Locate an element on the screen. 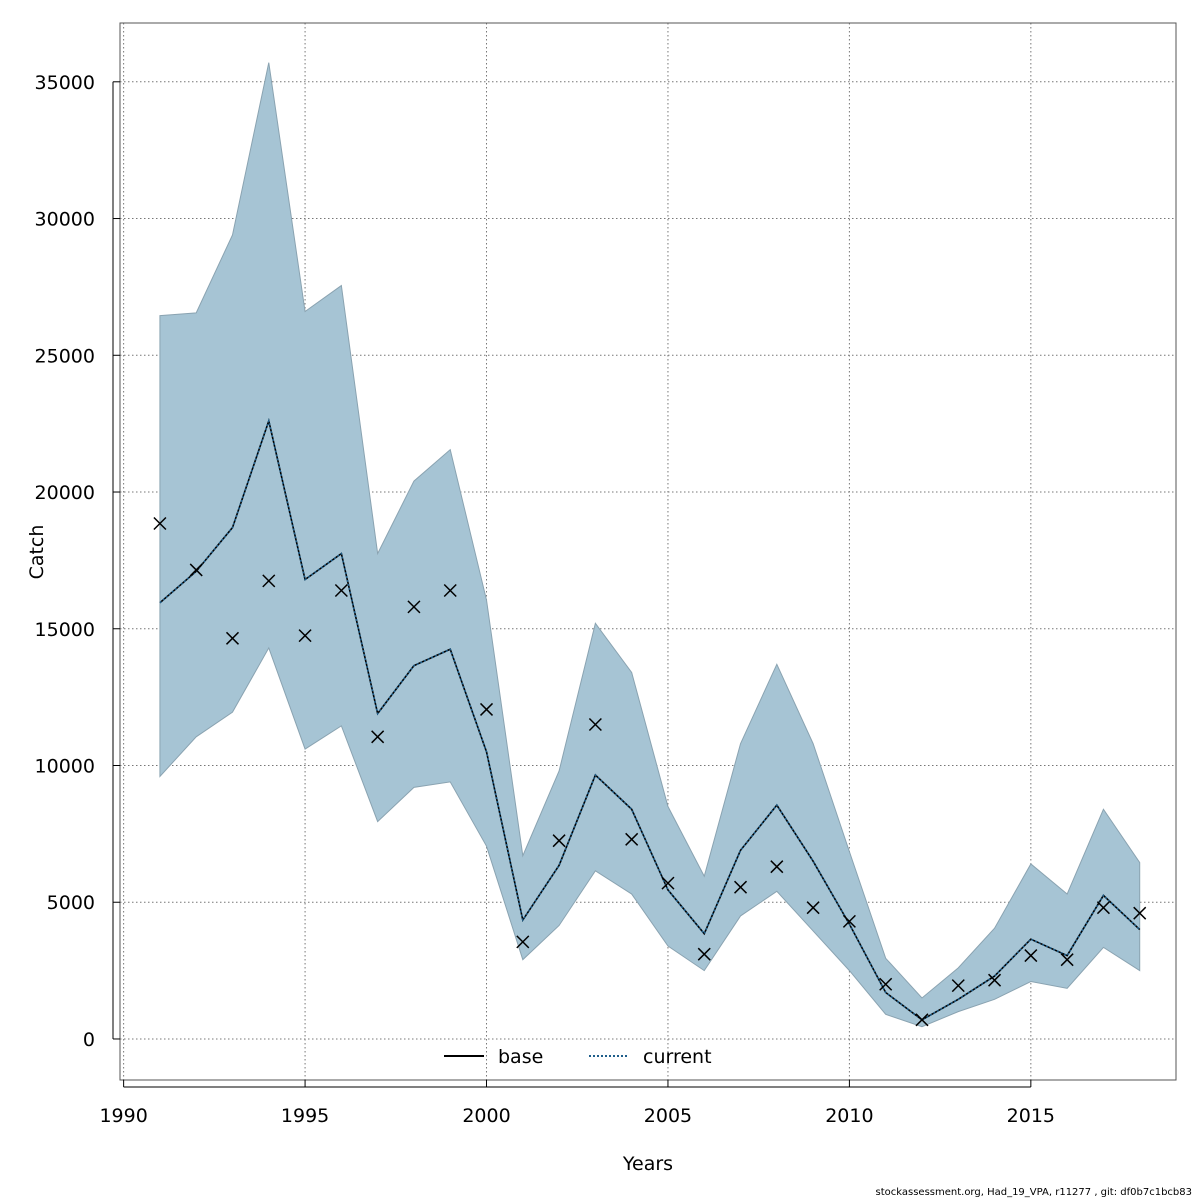  legend: base current is located at coordinates (578, 1057).